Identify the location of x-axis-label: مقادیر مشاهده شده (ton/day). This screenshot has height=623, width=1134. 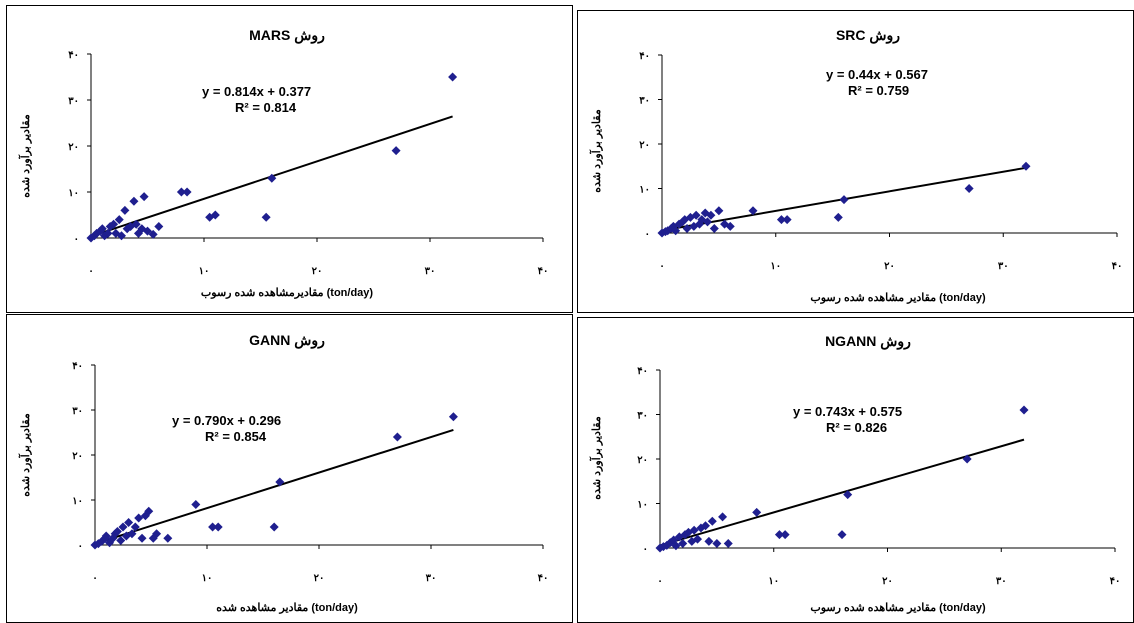
(287, 608).